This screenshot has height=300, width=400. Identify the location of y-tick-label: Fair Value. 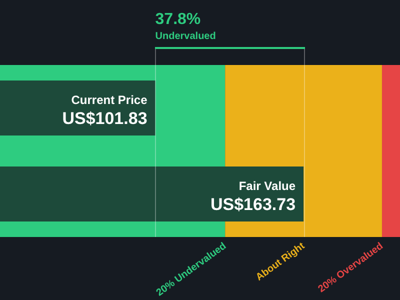
(267, 186).